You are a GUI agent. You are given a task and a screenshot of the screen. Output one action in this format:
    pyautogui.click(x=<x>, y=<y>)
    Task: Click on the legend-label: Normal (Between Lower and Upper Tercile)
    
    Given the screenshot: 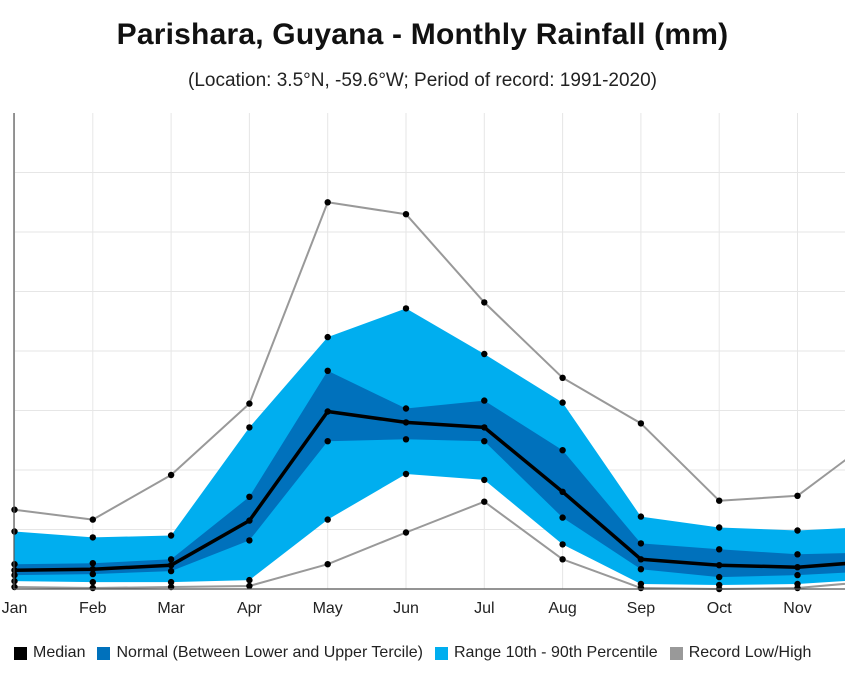 What is the action you would take?
    pyautogui.click(x=269, y=652)
    